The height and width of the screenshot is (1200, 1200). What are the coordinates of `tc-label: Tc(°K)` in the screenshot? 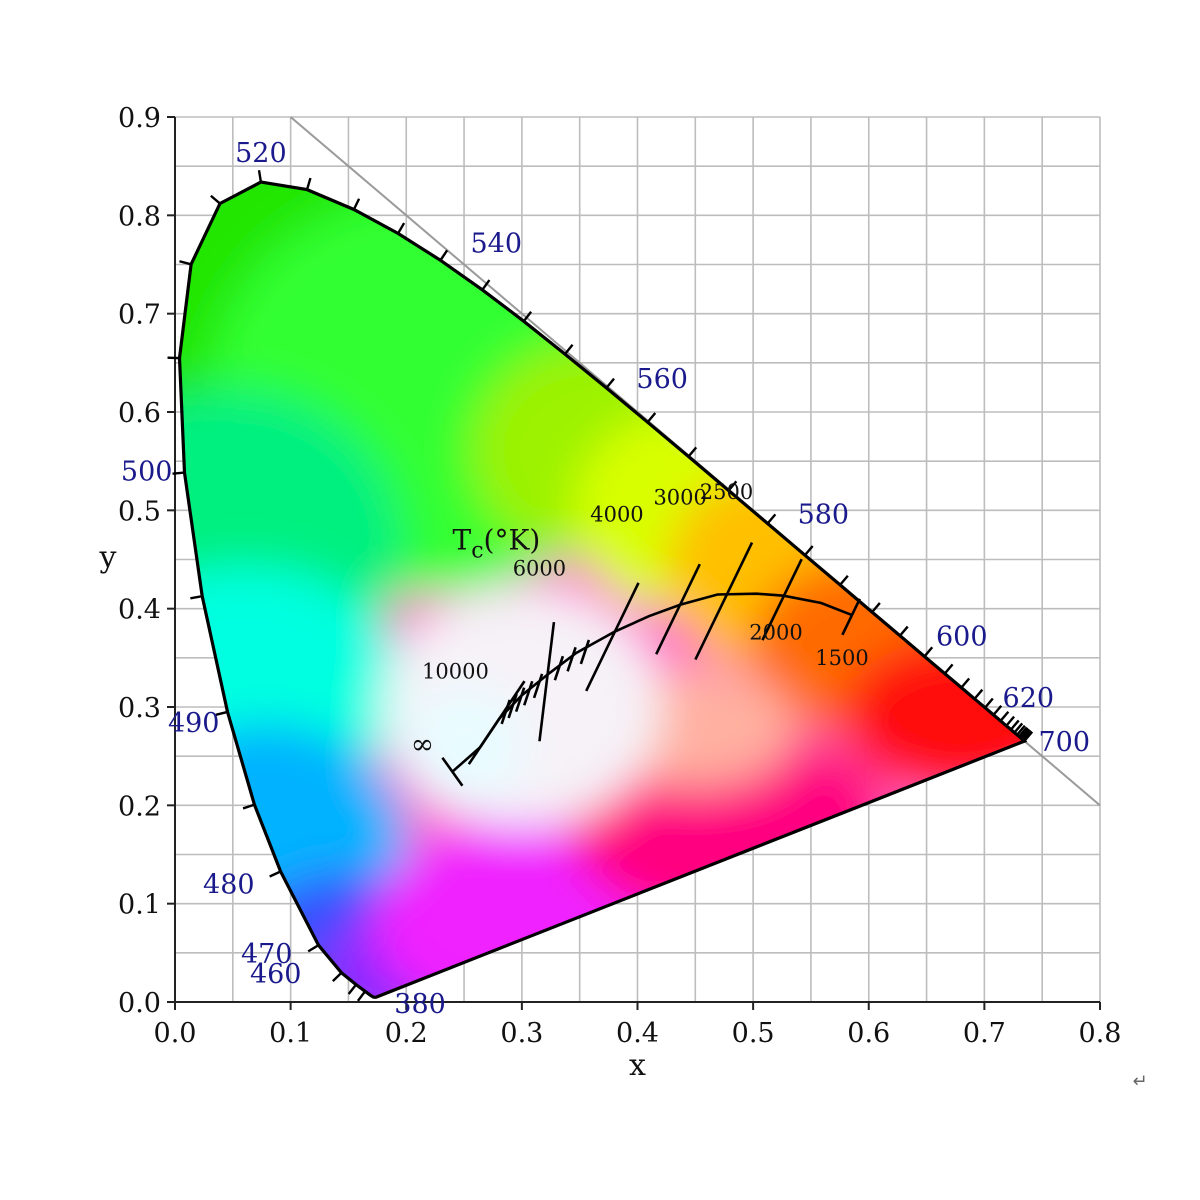 It's located at (497, 544).